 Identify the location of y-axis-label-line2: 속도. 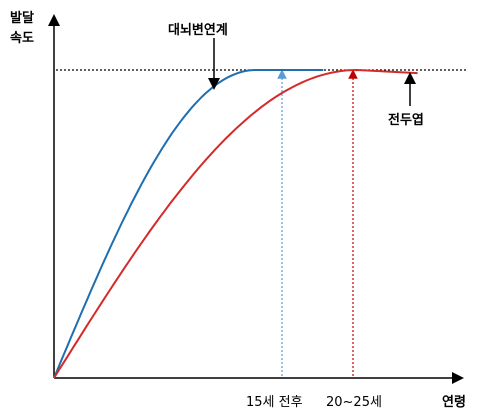
(22, 38).